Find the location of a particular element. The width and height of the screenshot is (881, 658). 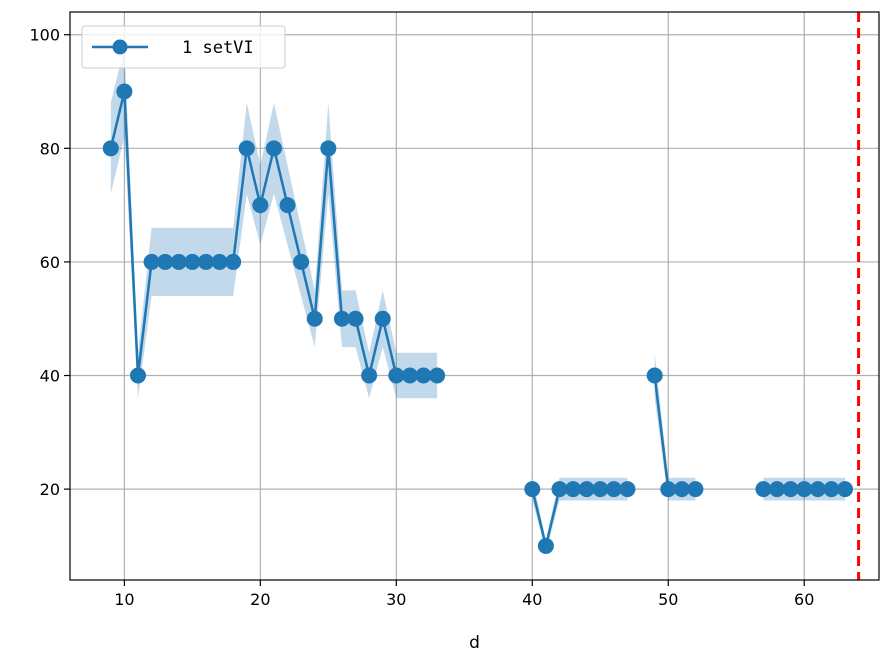

y-tick-label: 60 is located at coordinates (50, 262).